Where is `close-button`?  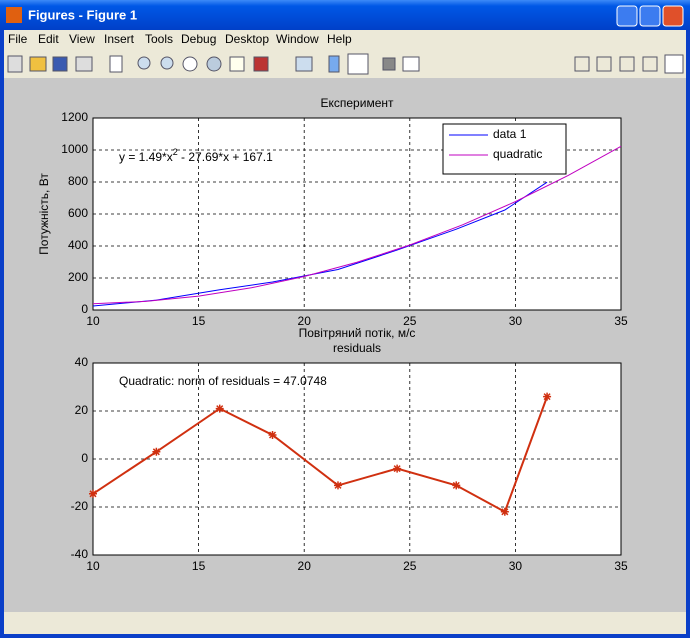
close-button is located at coordinates (673, 16).